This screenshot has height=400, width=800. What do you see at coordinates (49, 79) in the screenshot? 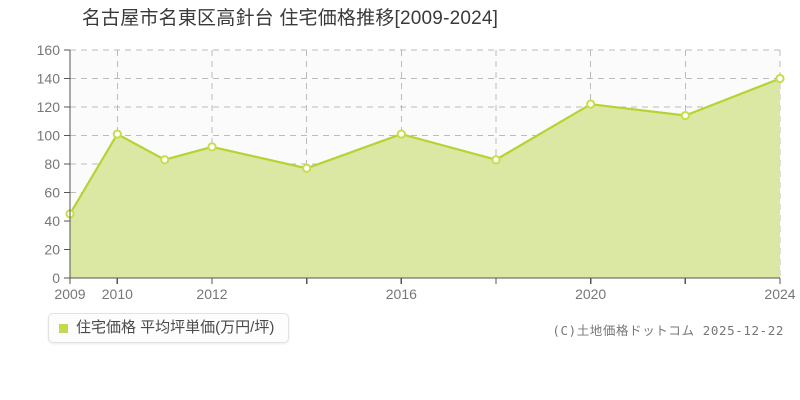
I see `svg-text: 140` at bounding box center [49, 79].